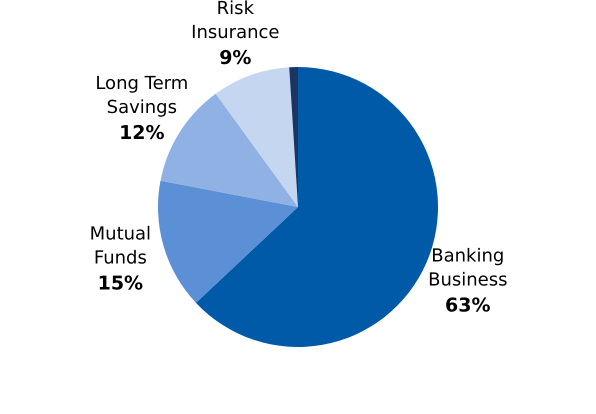 The width and height of the screenshot is (596, 414). I want to click on data-label: 15%, so click(121, 283).